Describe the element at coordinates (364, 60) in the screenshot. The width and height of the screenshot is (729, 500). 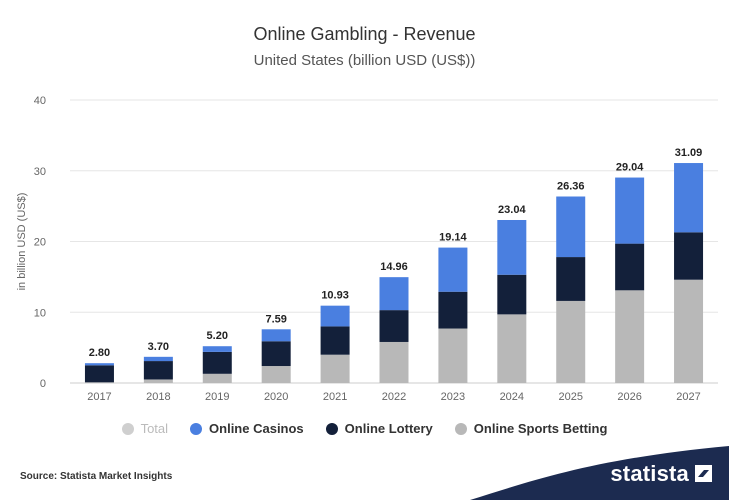
I see `chart-subtitle: United States (billion USD (US$))` at that location.